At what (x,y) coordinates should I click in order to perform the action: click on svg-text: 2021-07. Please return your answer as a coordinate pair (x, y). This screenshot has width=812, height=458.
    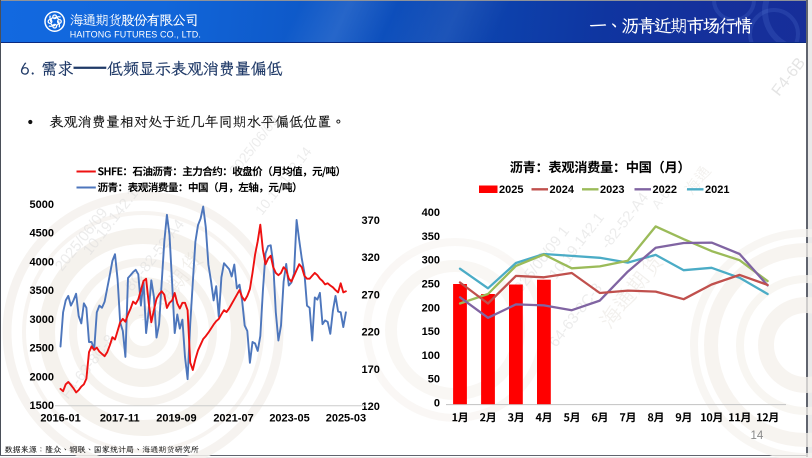
    Looking at the image, I should click on (233, 419).